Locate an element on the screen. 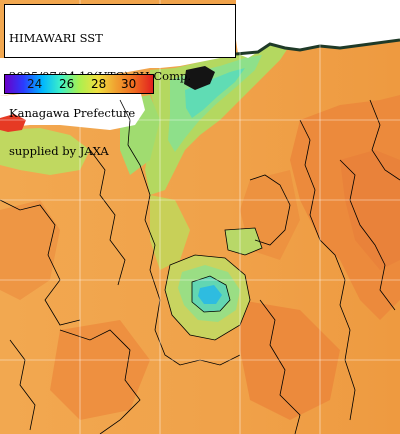  color-legend: 24 26 28 30 is located at coordinates (79, 84).